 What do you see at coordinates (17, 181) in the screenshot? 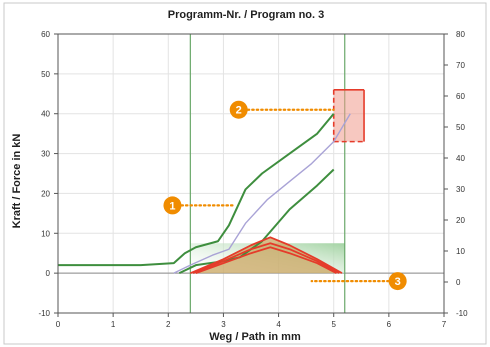
I see `y-axis-label: Kraft / Force in kN` at bounding box center [17, 181].